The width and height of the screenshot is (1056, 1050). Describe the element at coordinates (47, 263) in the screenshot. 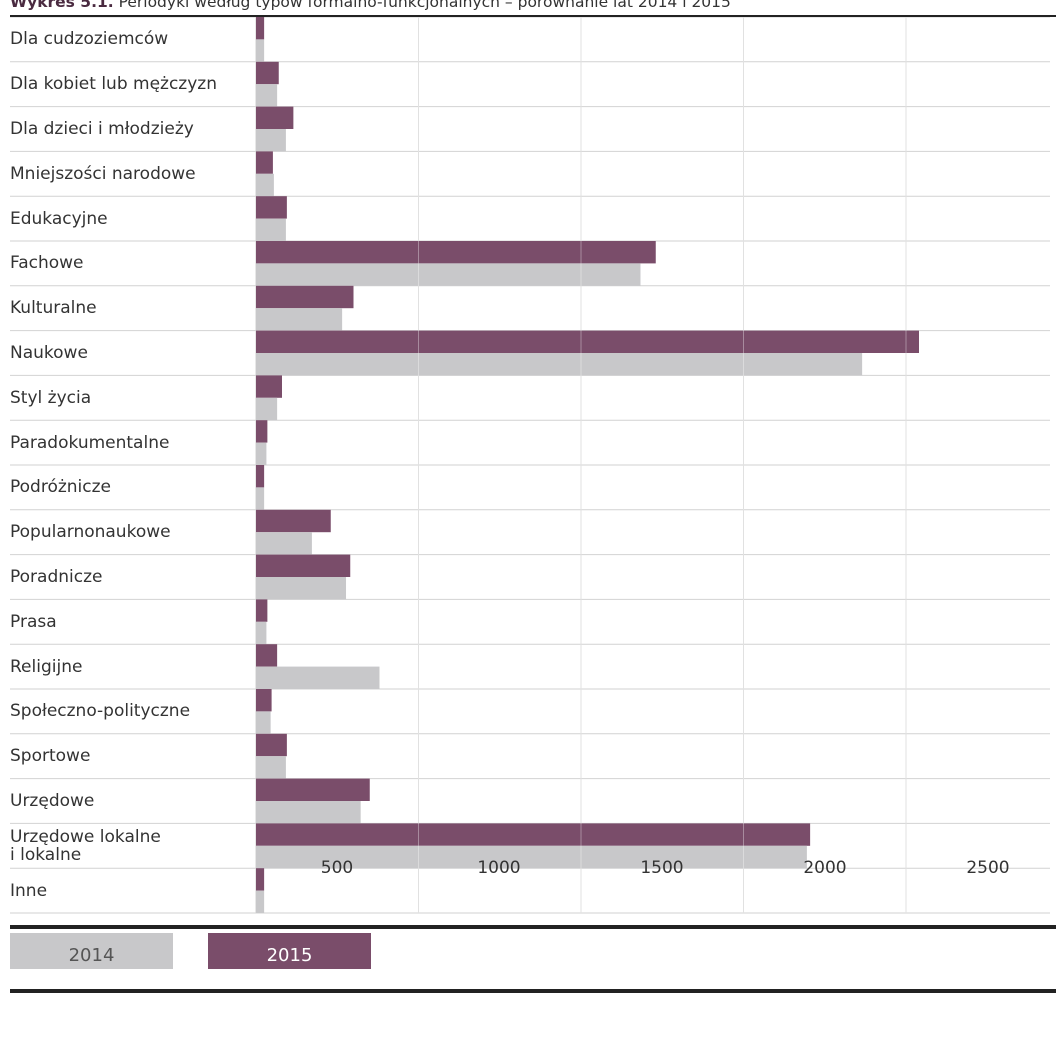

I see `category-label-line: Fachowe` at that location.